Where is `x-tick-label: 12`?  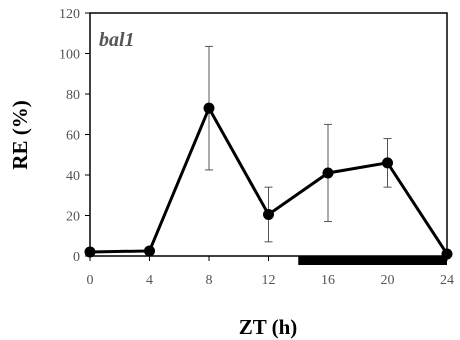
x-tick-label: 12 is located at coordinates (269, 280).